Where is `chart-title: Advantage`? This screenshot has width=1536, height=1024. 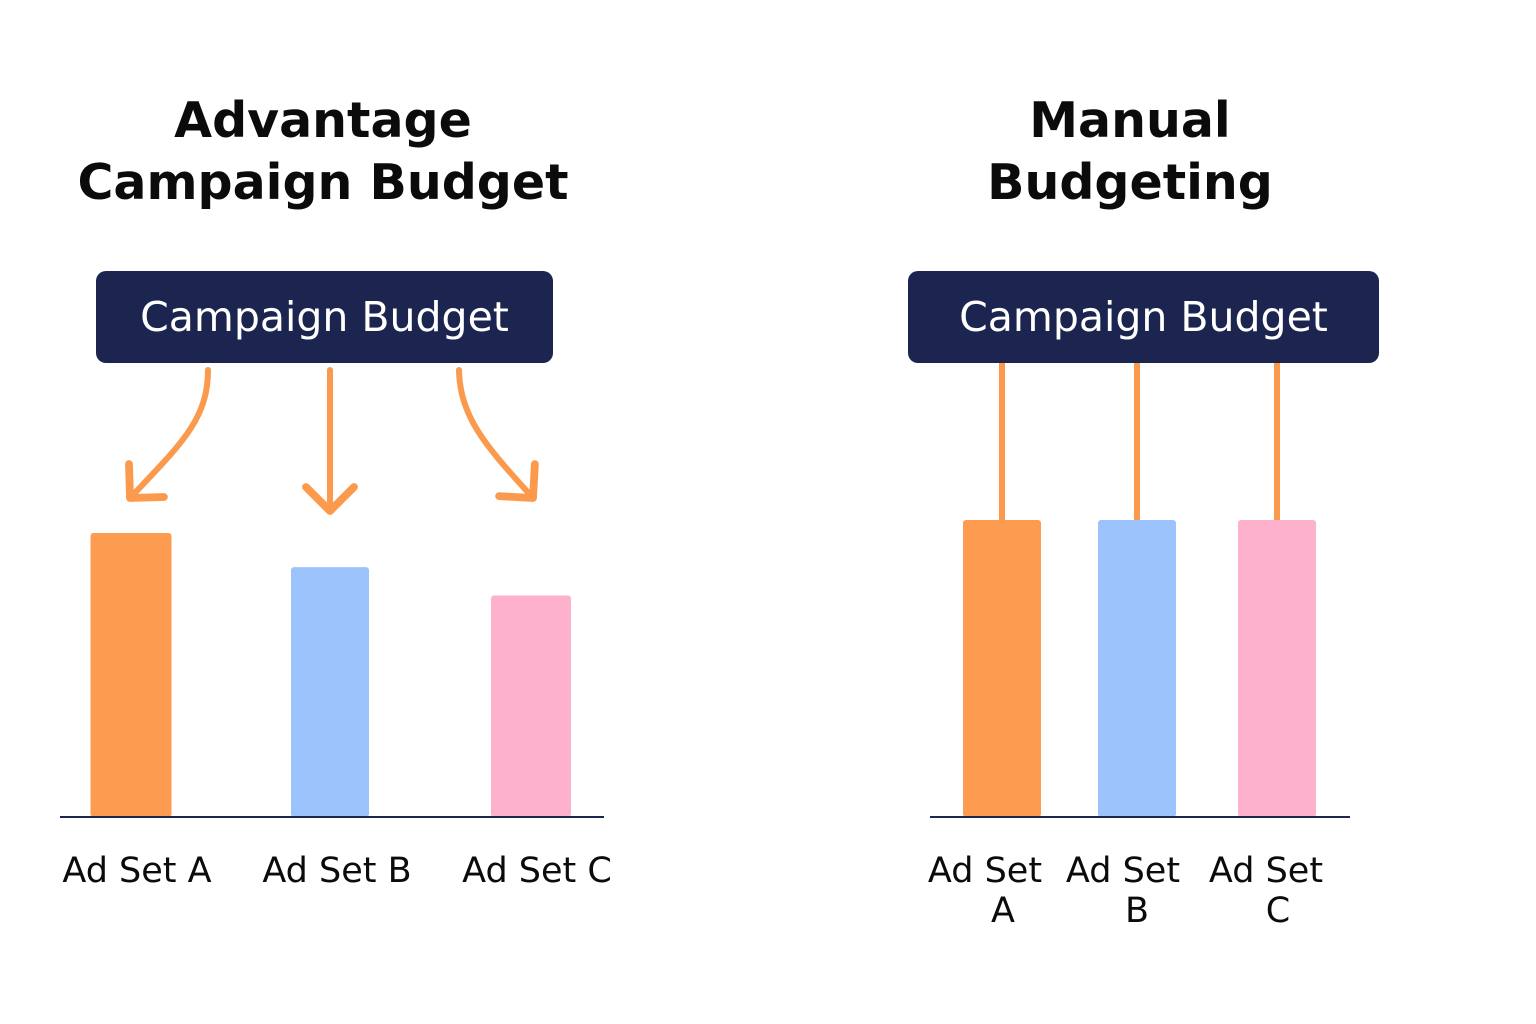 chart-title: Advantage is located at coordinates (323, 120).